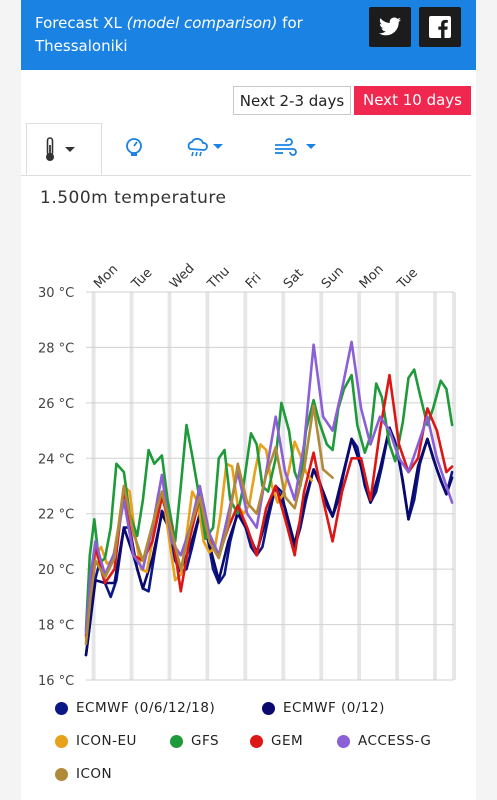  Describe the element at coordinates (94, 774) in the screenshot. I see `legend-label: ICON` at that location.